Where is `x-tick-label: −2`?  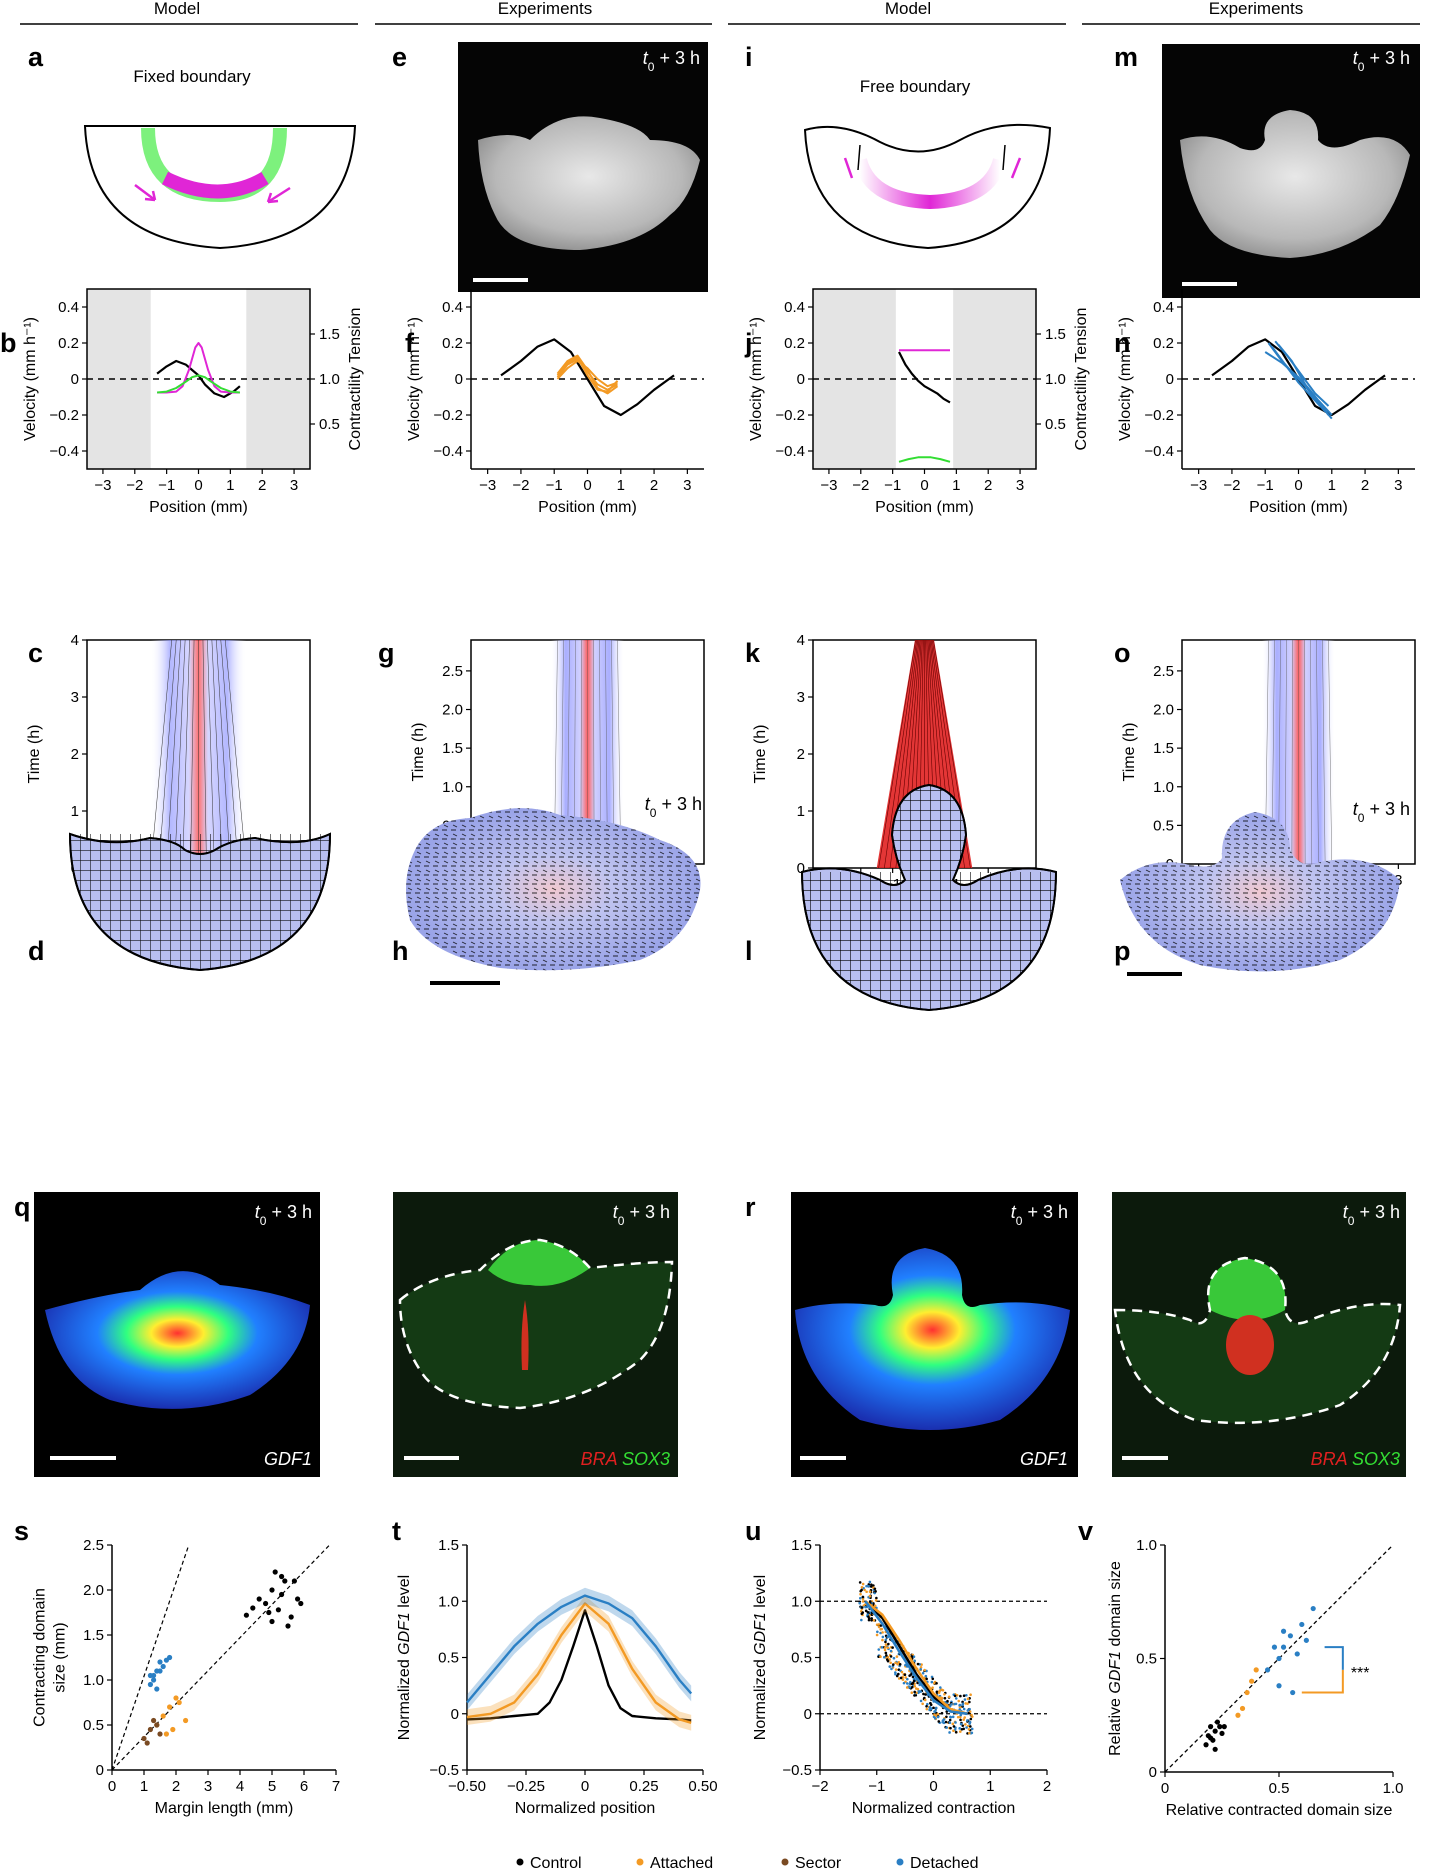
x-tick-label: −2 is located at coordinates (520, 485).